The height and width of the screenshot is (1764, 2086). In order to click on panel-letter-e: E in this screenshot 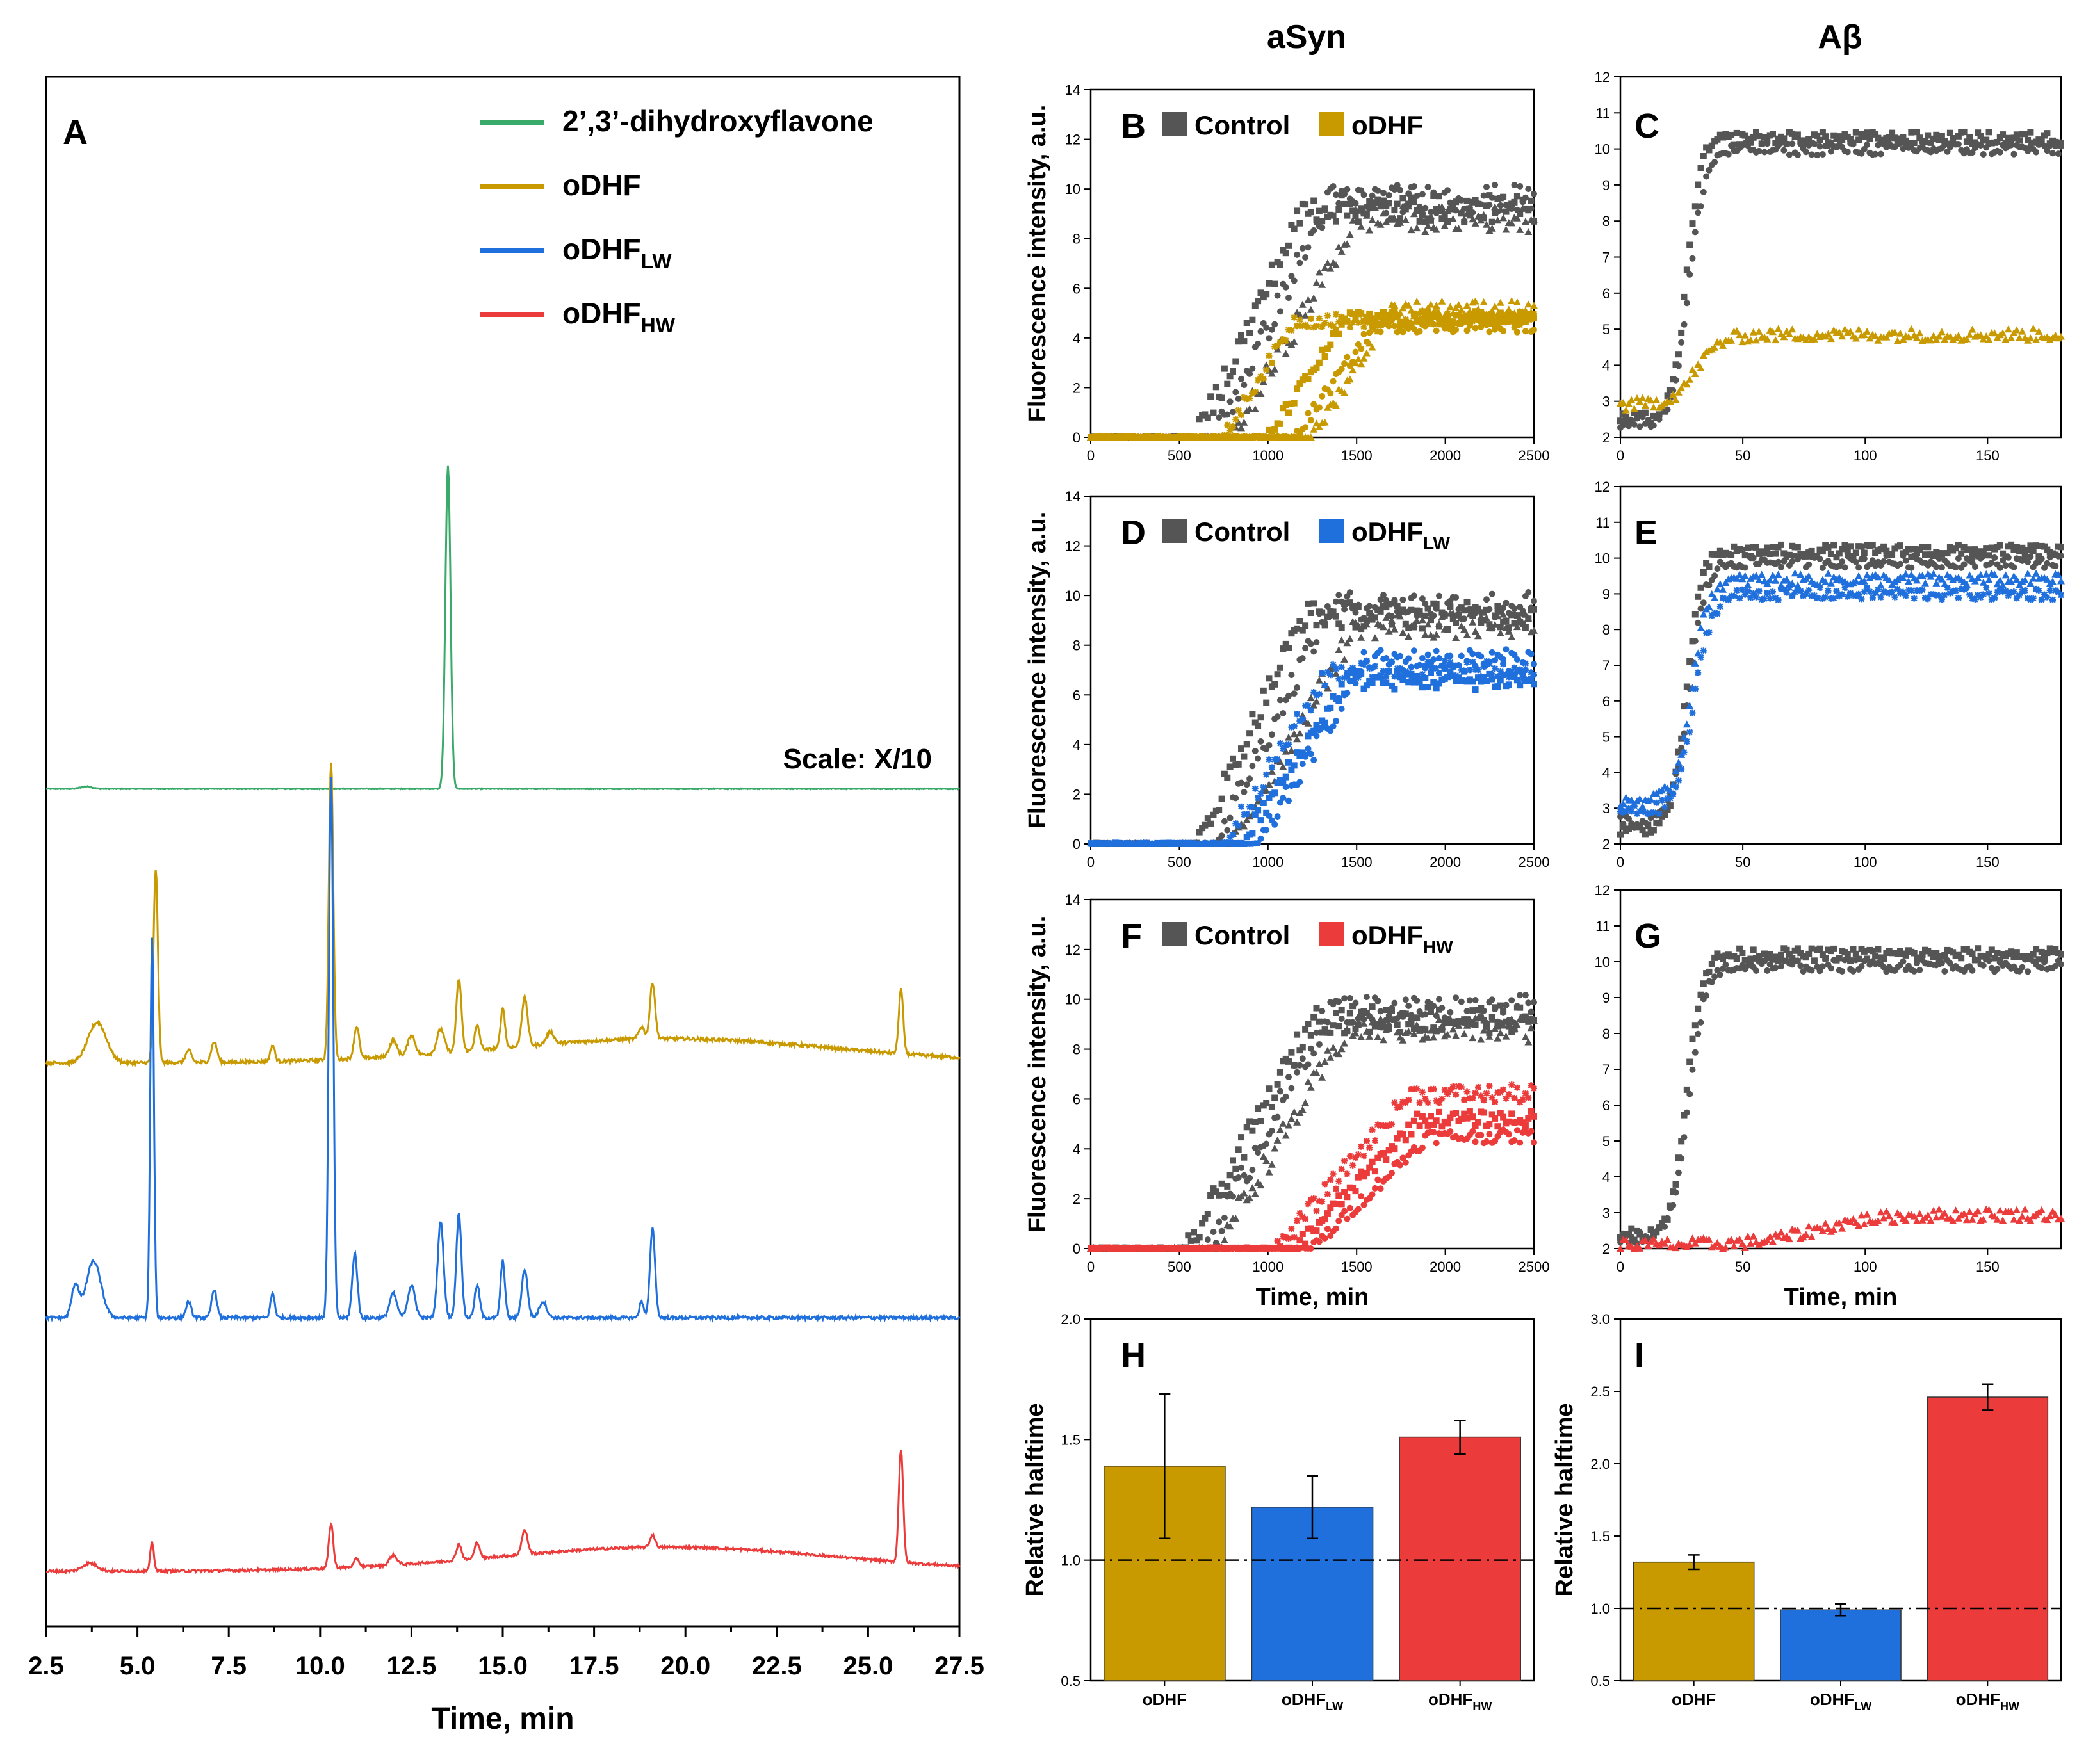, I will do `click(1646, 533)`.